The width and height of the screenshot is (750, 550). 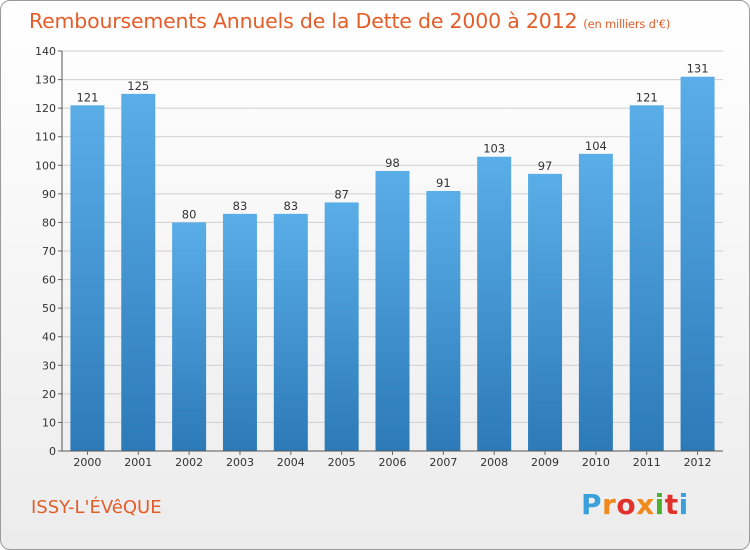 I want to click on logo-letter: P, so click(x=592, y=504).